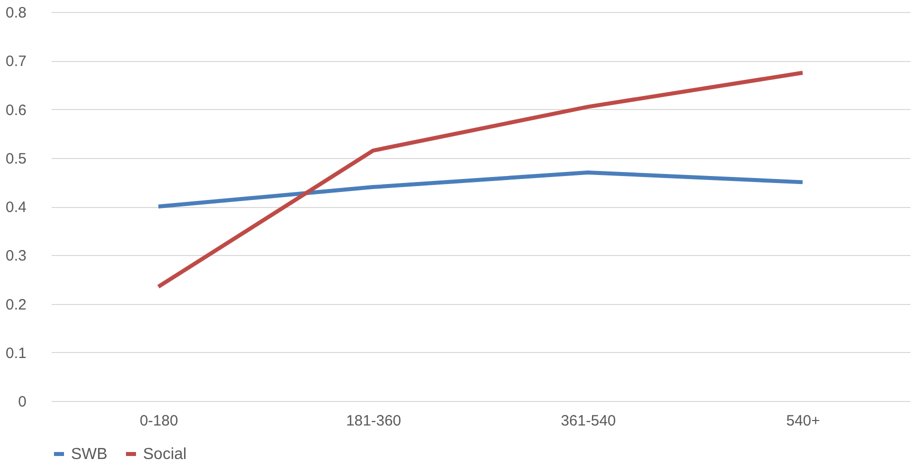 Image resolution: width=915 pixels, height=467 pixels. What do you see at coordinates (480, 189) in the screenshot?
I see `line-series` at bounding box center [480, 189].